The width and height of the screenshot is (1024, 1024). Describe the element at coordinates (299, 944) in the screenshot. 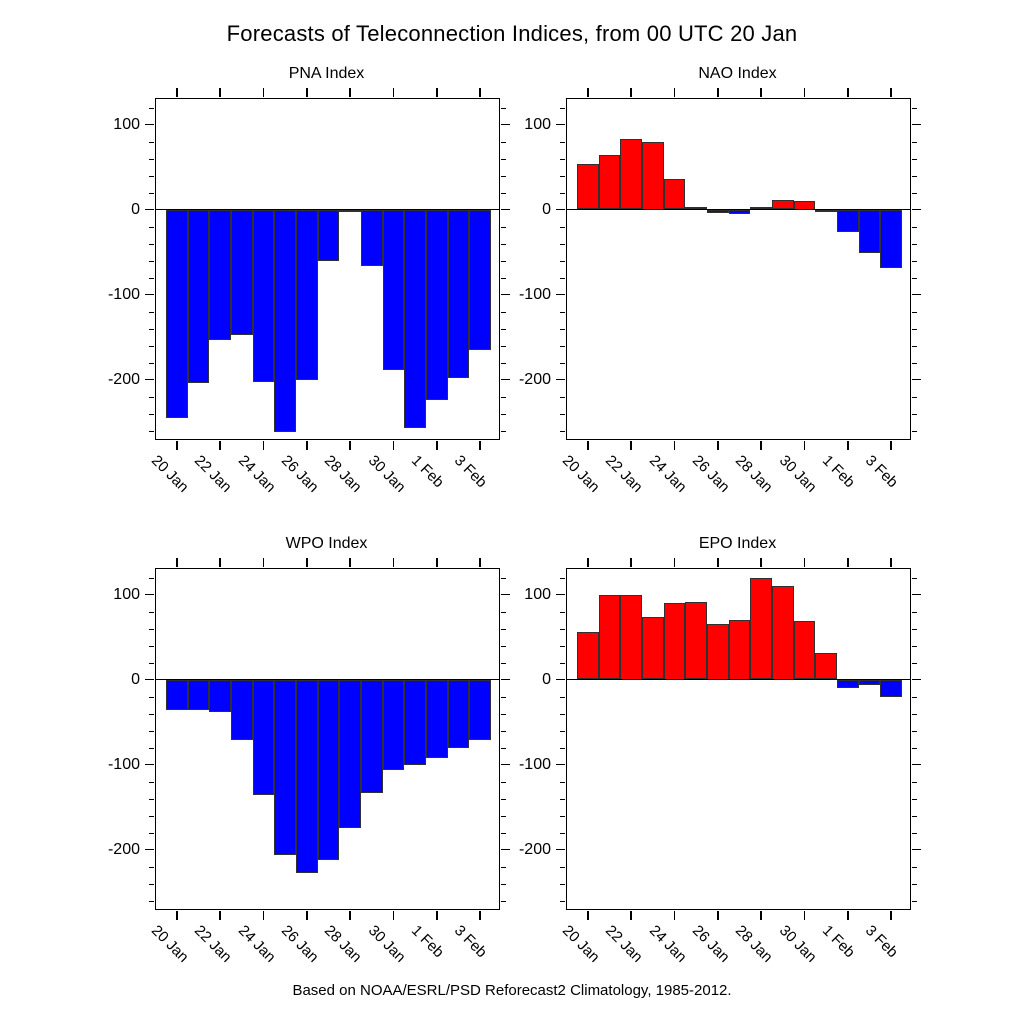

I see `x-tick-label: 26 Jan` at that location.